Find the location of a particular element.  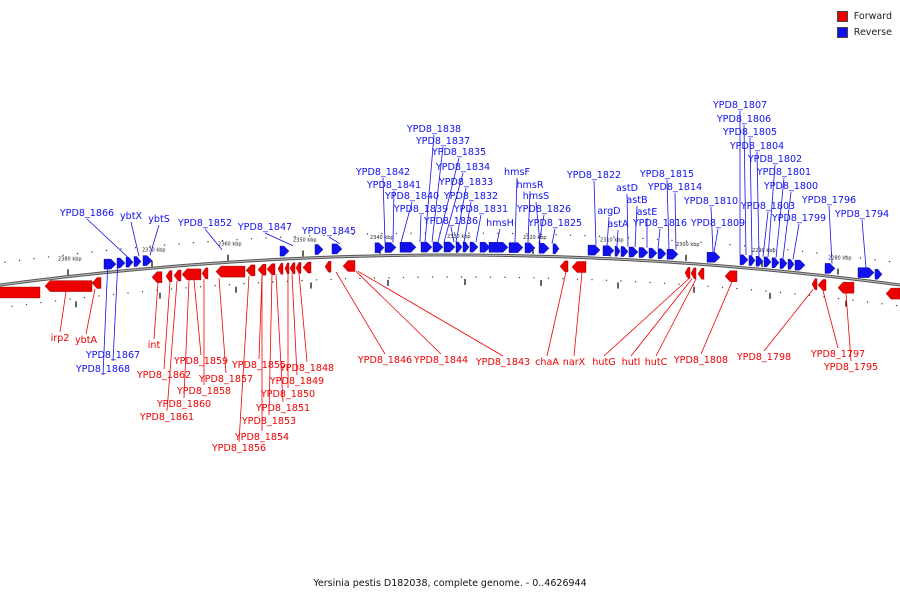

gene-label-ypd8-1835: YPD8_1835 is located at coordinates (458, 152).